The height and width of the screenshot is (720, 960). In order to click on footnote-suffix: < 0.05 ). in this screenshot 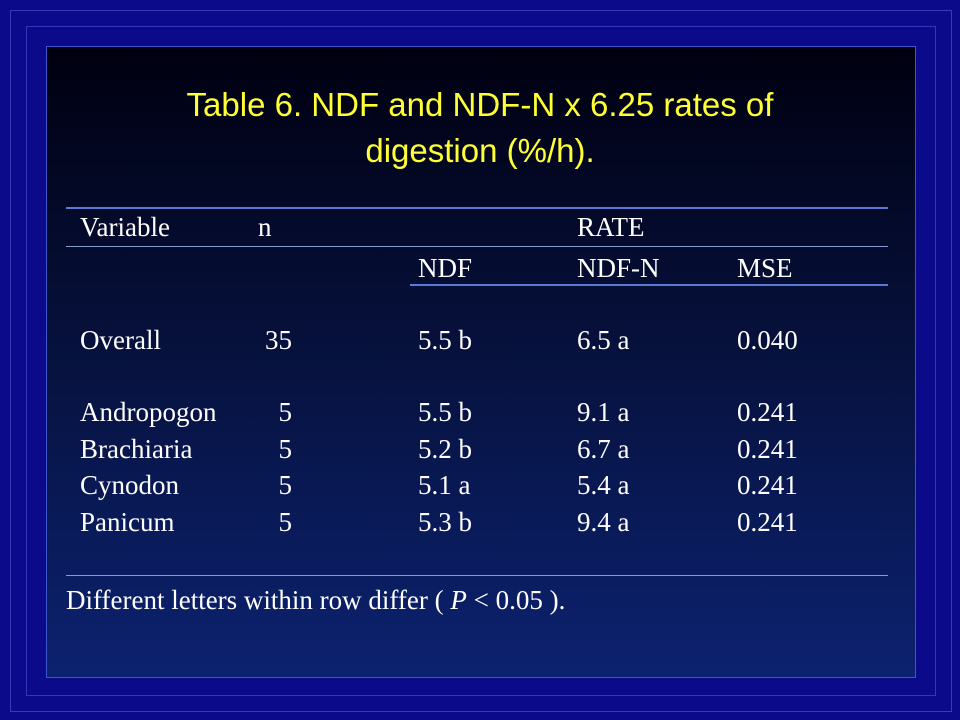, I will do `click(516, 600)`.